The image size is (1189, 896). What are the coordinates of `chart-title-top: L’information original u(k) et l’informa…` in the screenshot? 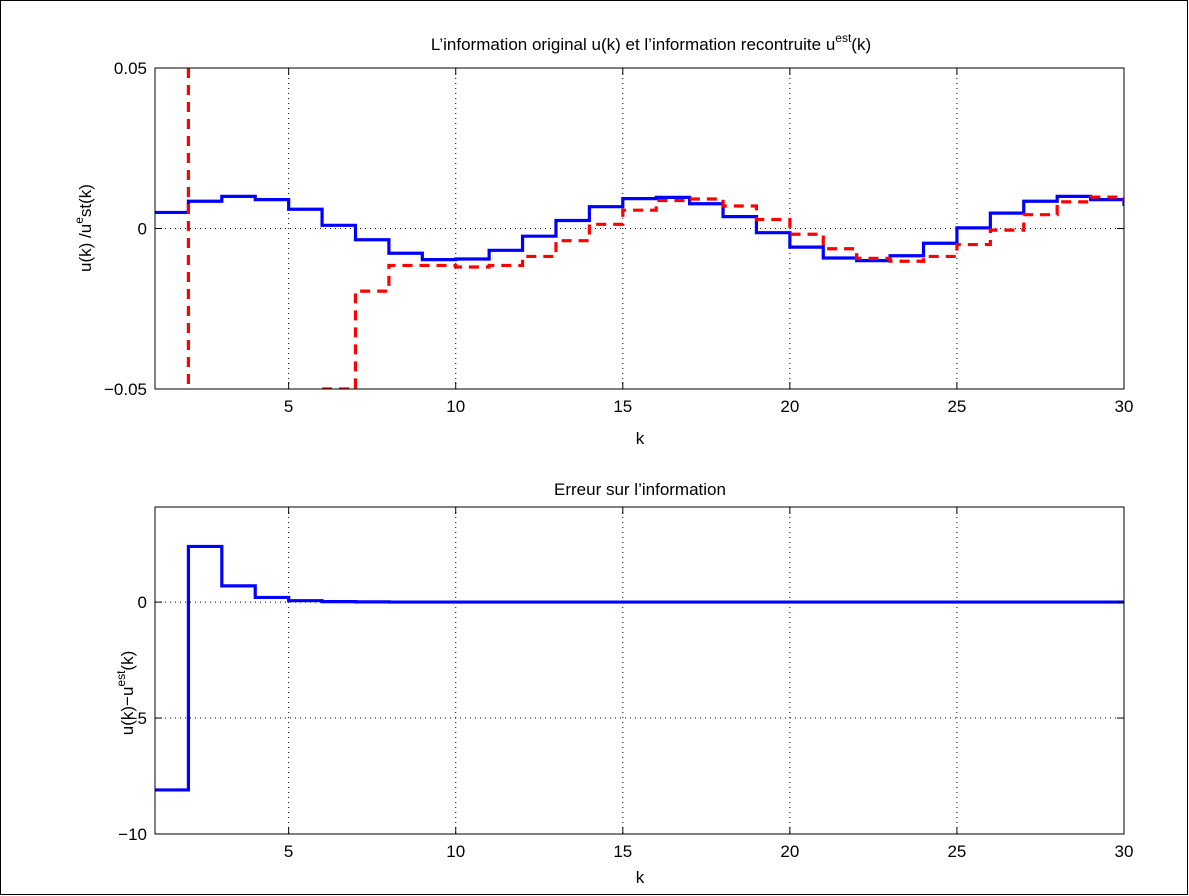 It's located at (651, 42).